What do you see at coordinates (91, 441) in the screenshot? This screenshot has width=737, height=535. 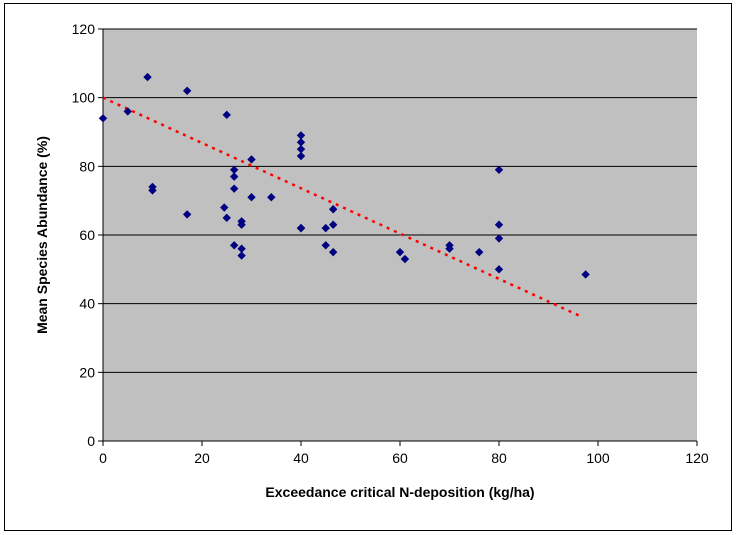 I see `y-tick-label: 0` at bounding box center [91, 441].